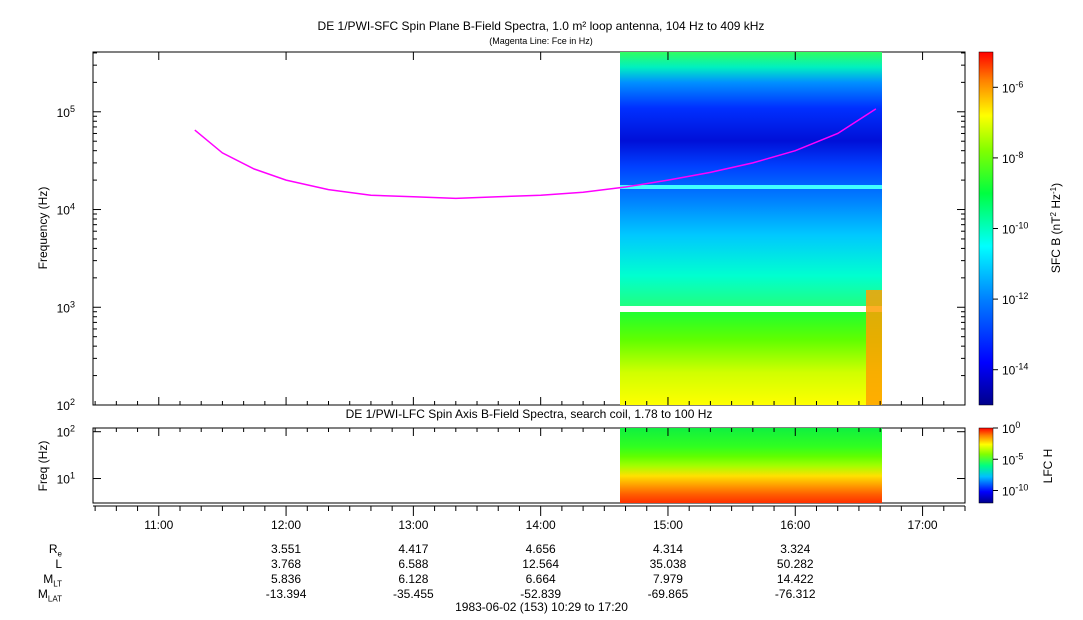 The height and width of the screenshot is (620, 1083). I want to click on ephemeris-value: 5.836, so click(286, 579).